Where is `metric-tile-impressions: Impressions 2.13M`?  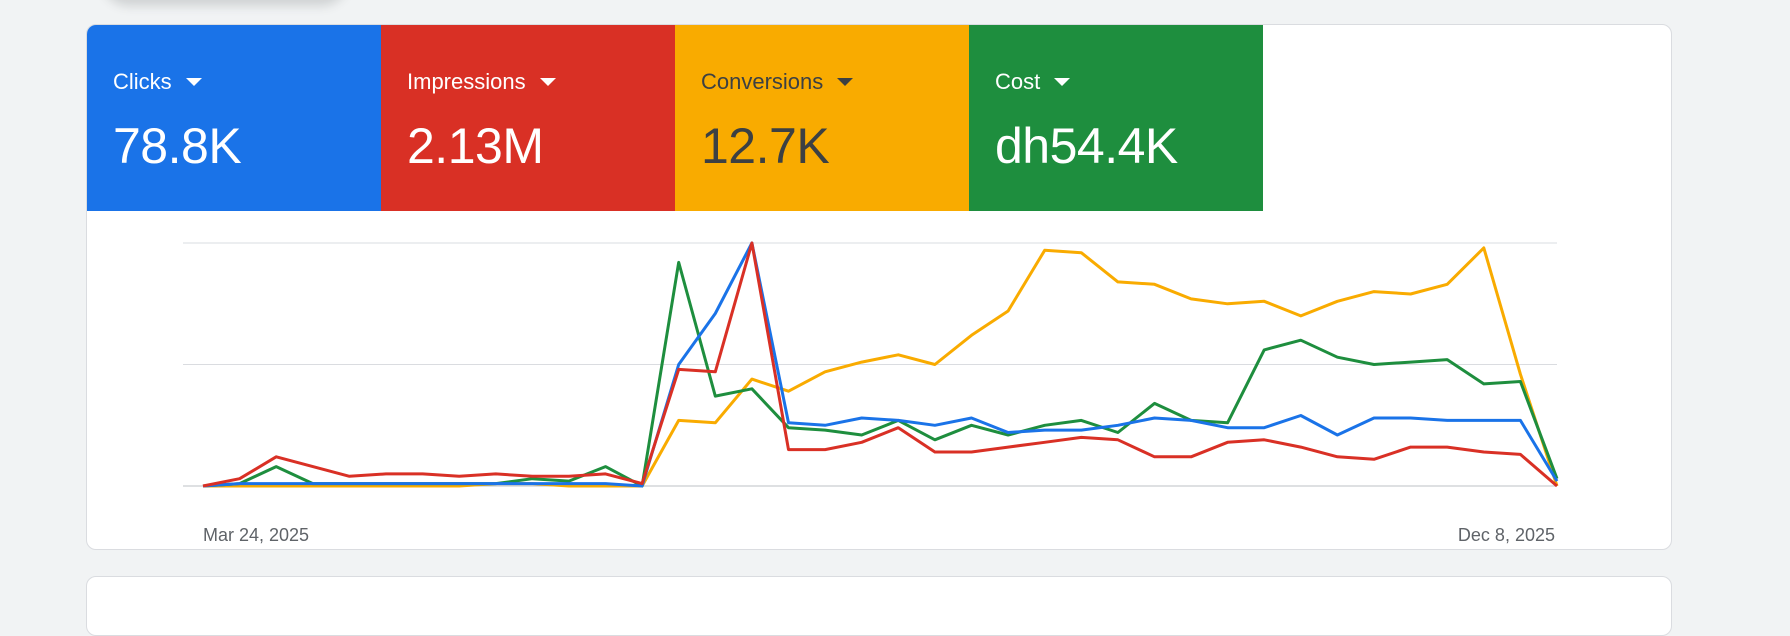 metric-tile-impressions: Impressions 2.13M is located at coordinates (528, 118).